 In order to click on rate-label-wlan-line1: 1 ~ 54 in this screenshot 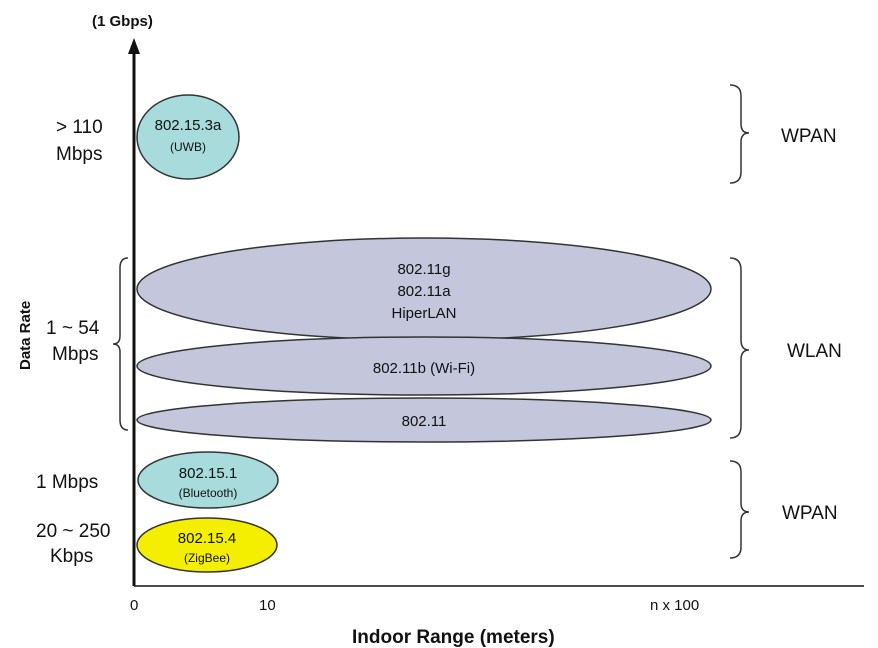, I will do `click(73, 328)`.